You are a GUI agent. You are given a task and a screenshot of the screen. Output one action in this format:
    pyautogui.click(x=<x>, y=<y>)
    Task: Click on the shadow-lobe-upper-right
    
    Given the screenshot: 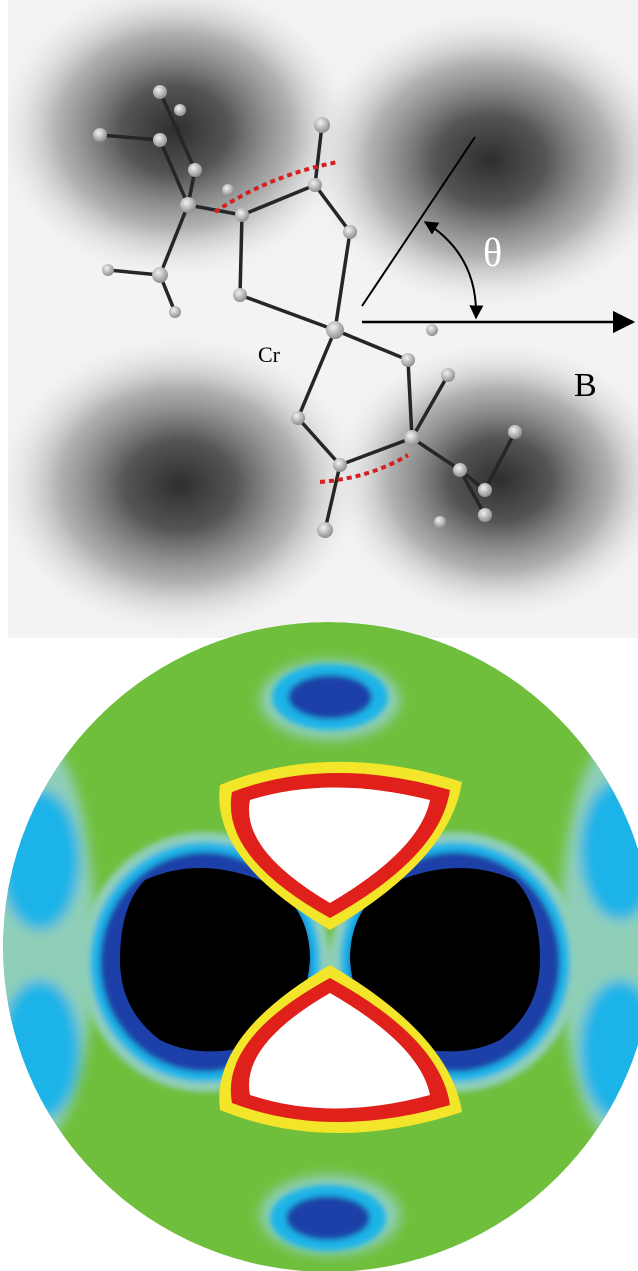 What is the action you would take?
    pyautogui.click(x=471, y=160)
    